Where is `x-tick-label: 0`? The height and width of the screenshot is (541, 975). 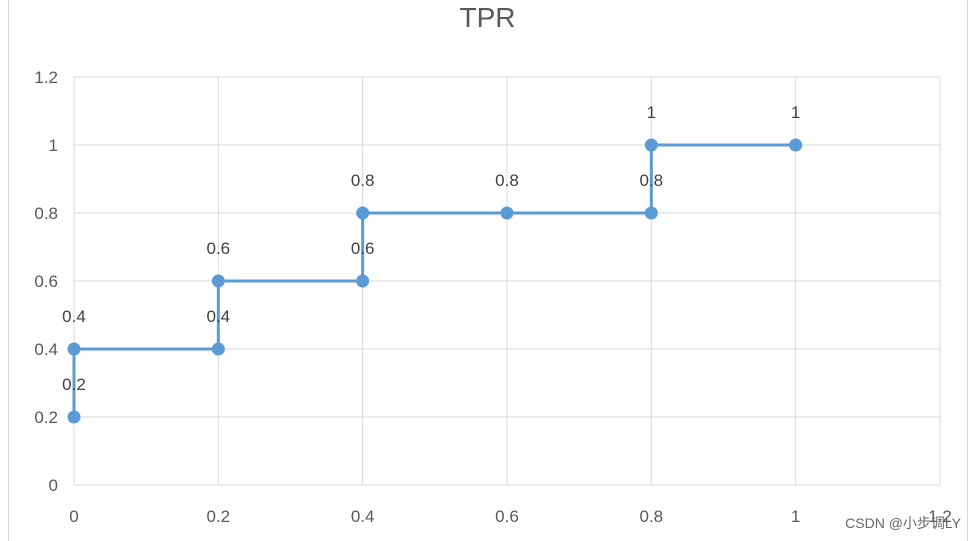
x-tick-label: 0 is located at coordinates (73, 516).